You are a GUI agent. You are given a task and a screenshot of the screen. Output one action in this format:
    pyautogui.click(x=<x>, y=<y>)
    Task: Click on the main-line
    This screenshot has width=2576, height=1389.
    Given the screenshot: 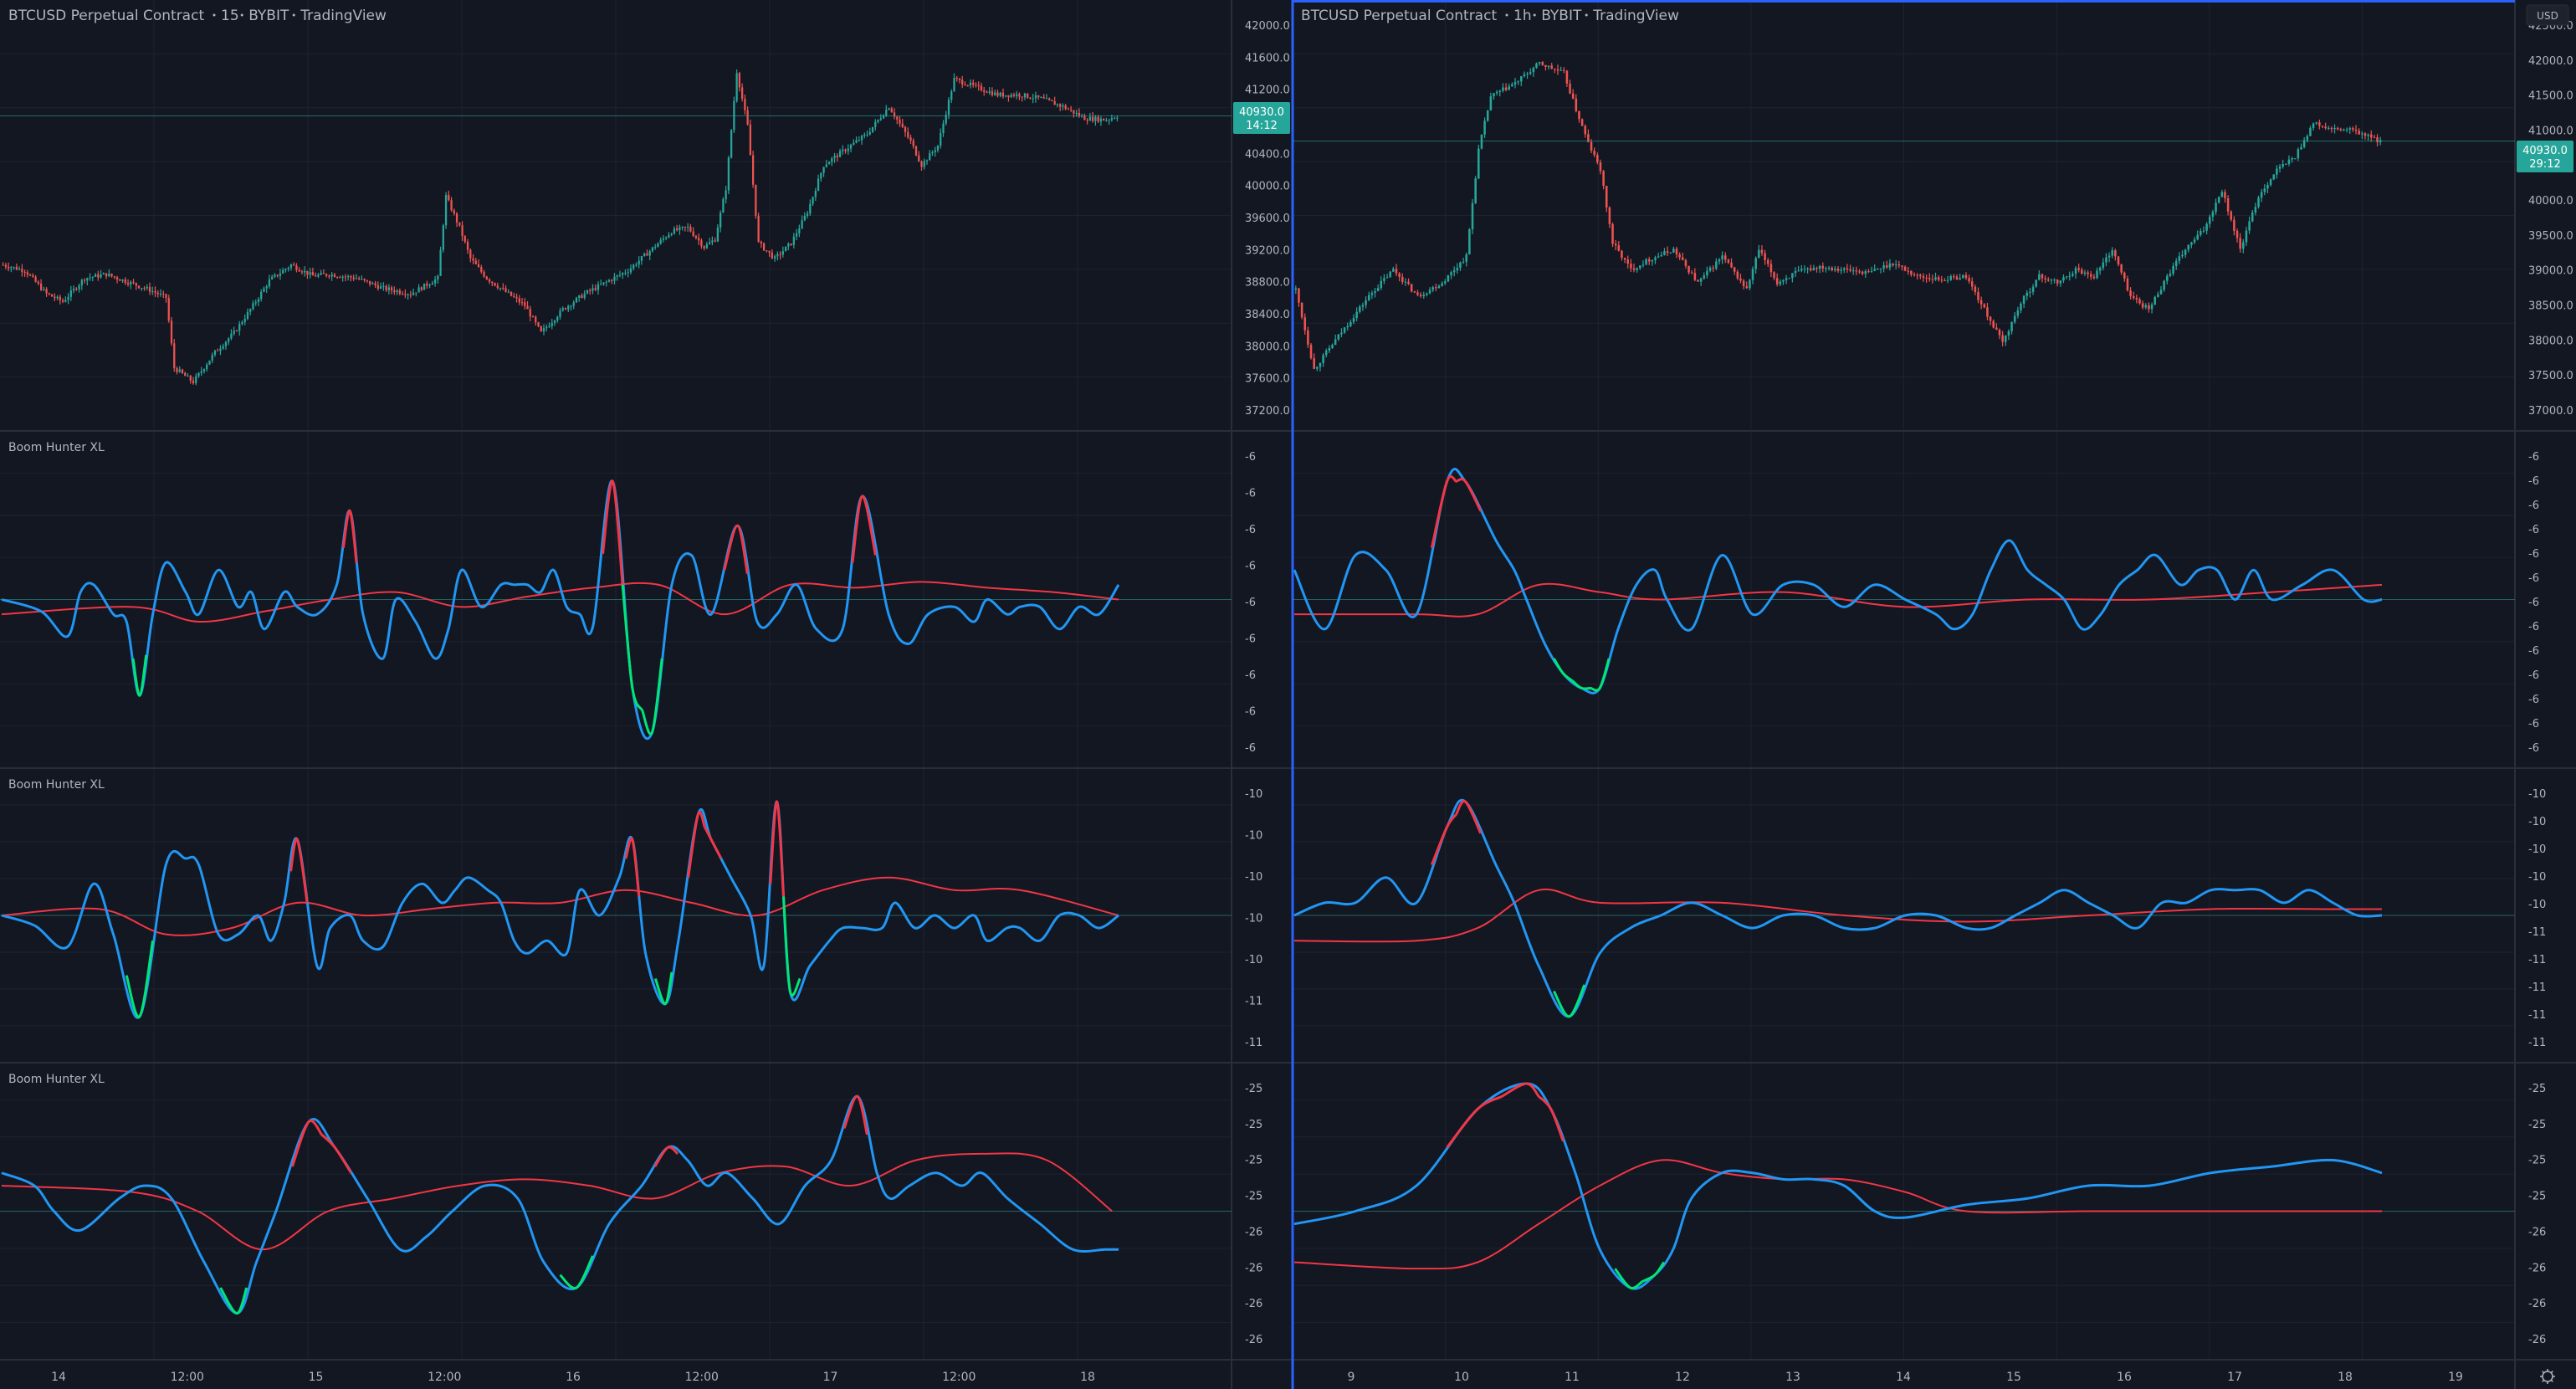 What is the action you would take?
    pyautogui.click(x=1838, y=581)
    